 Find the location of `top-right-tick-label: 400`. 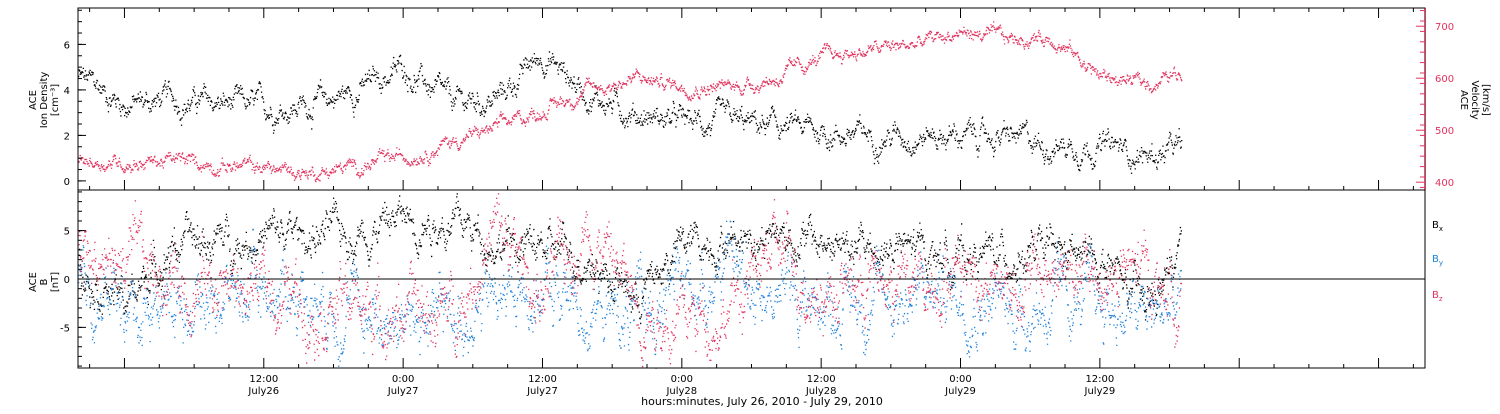

top-right-tick-label: 400 is located at coordinates (1444, 183).